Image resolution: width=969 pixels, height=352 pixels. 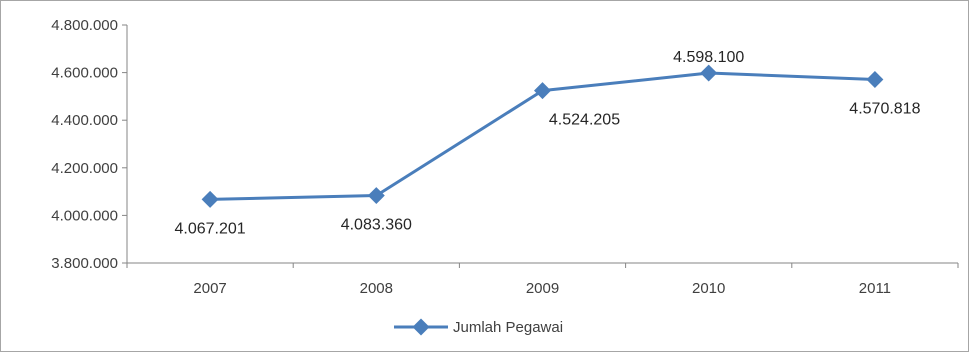 I want to click on y-tick-label: 4.800.000, so click(x=84, y=25).